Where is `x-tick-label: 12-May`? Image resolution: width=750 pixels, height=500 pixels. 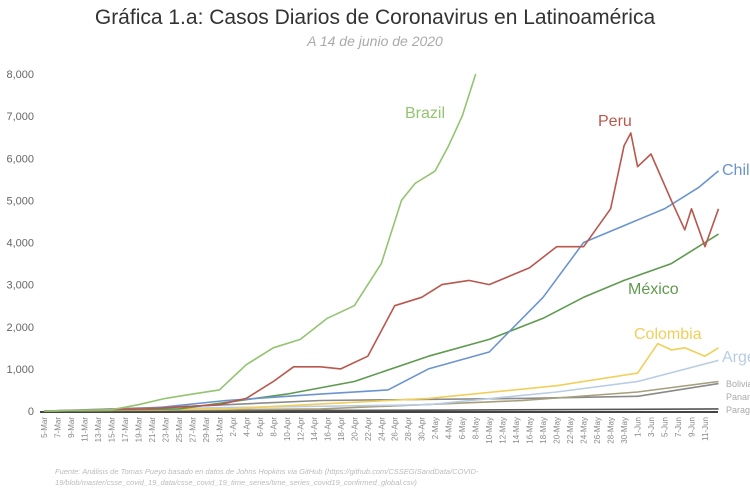 x-tick-label: 12-May is located at coordinates (503, 430).